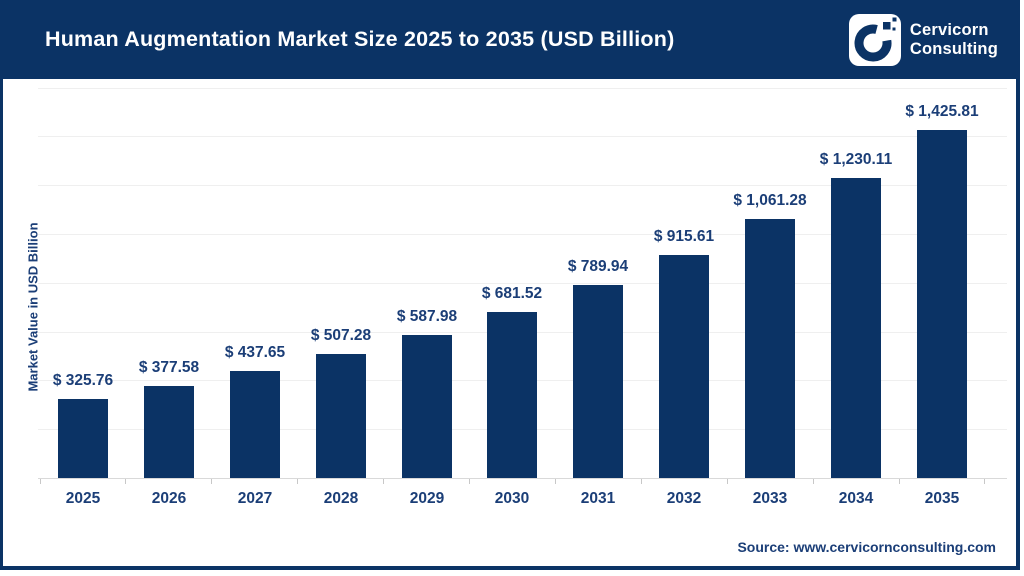 This screenshot has height=576, width=1024. Describe the element at coordinates (522, 478) in the screenshot. I see `x-axis-line` at that location.